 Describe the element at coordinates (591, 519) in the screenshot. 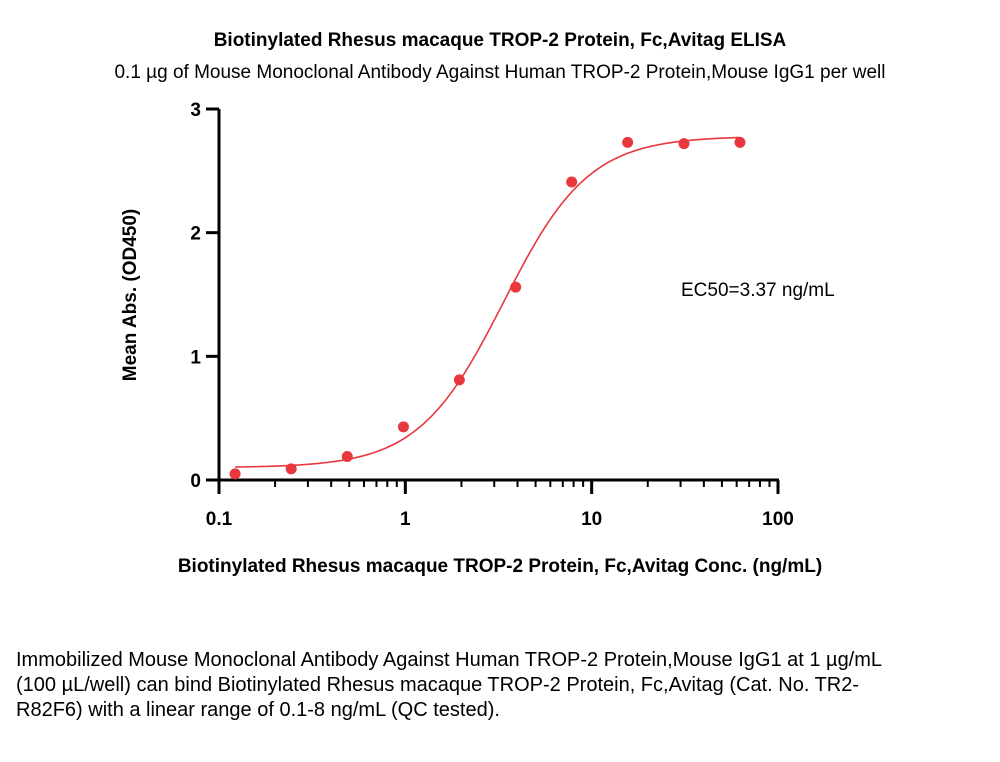

I see `x-tick-label: 10` at that location.